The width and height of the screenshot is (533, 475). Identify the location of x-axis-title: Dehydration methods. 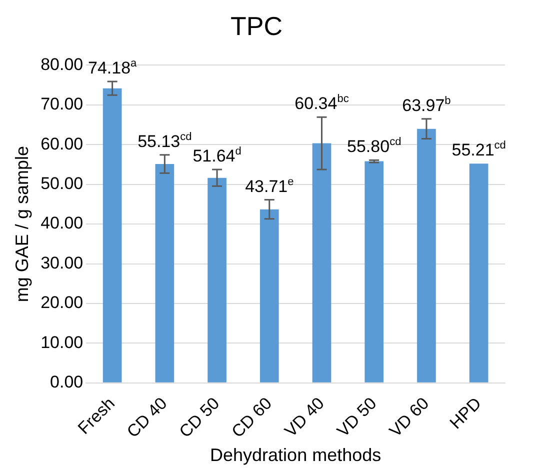
(296, 455).